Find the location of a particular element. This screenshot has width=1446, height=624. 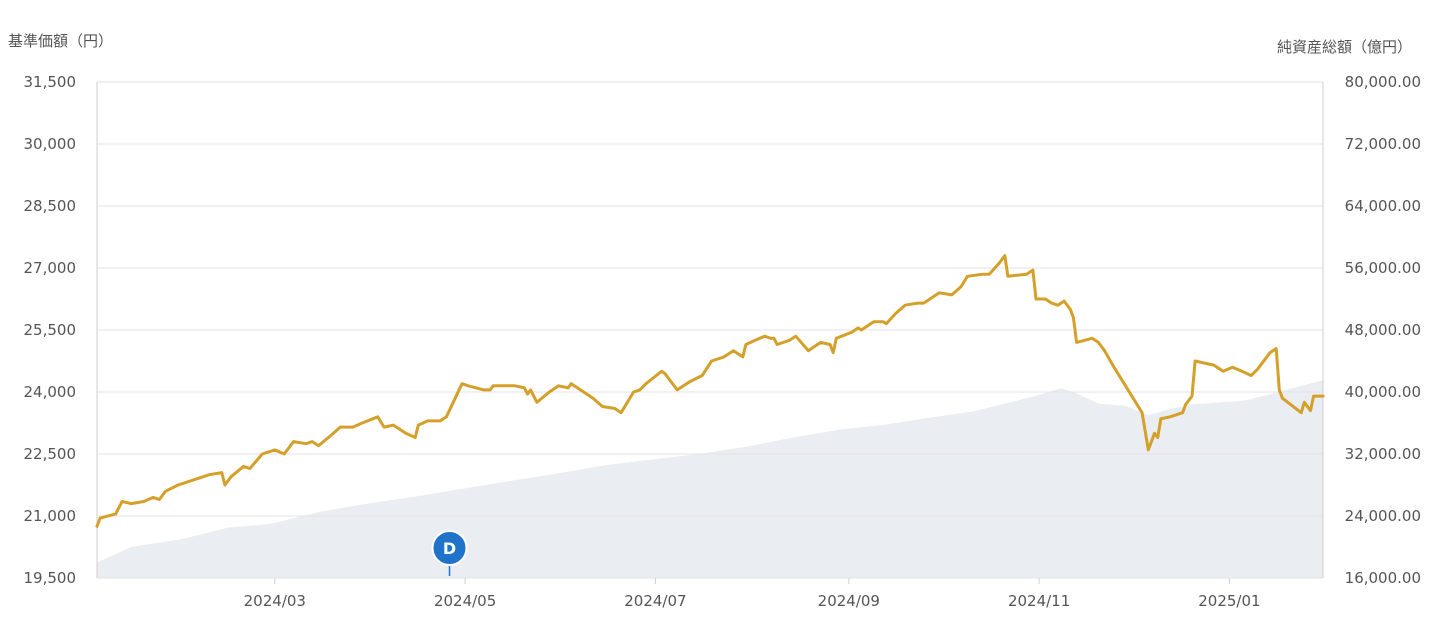

right-tick-label: 16,000.00 is located at coordinates (1383, 578).